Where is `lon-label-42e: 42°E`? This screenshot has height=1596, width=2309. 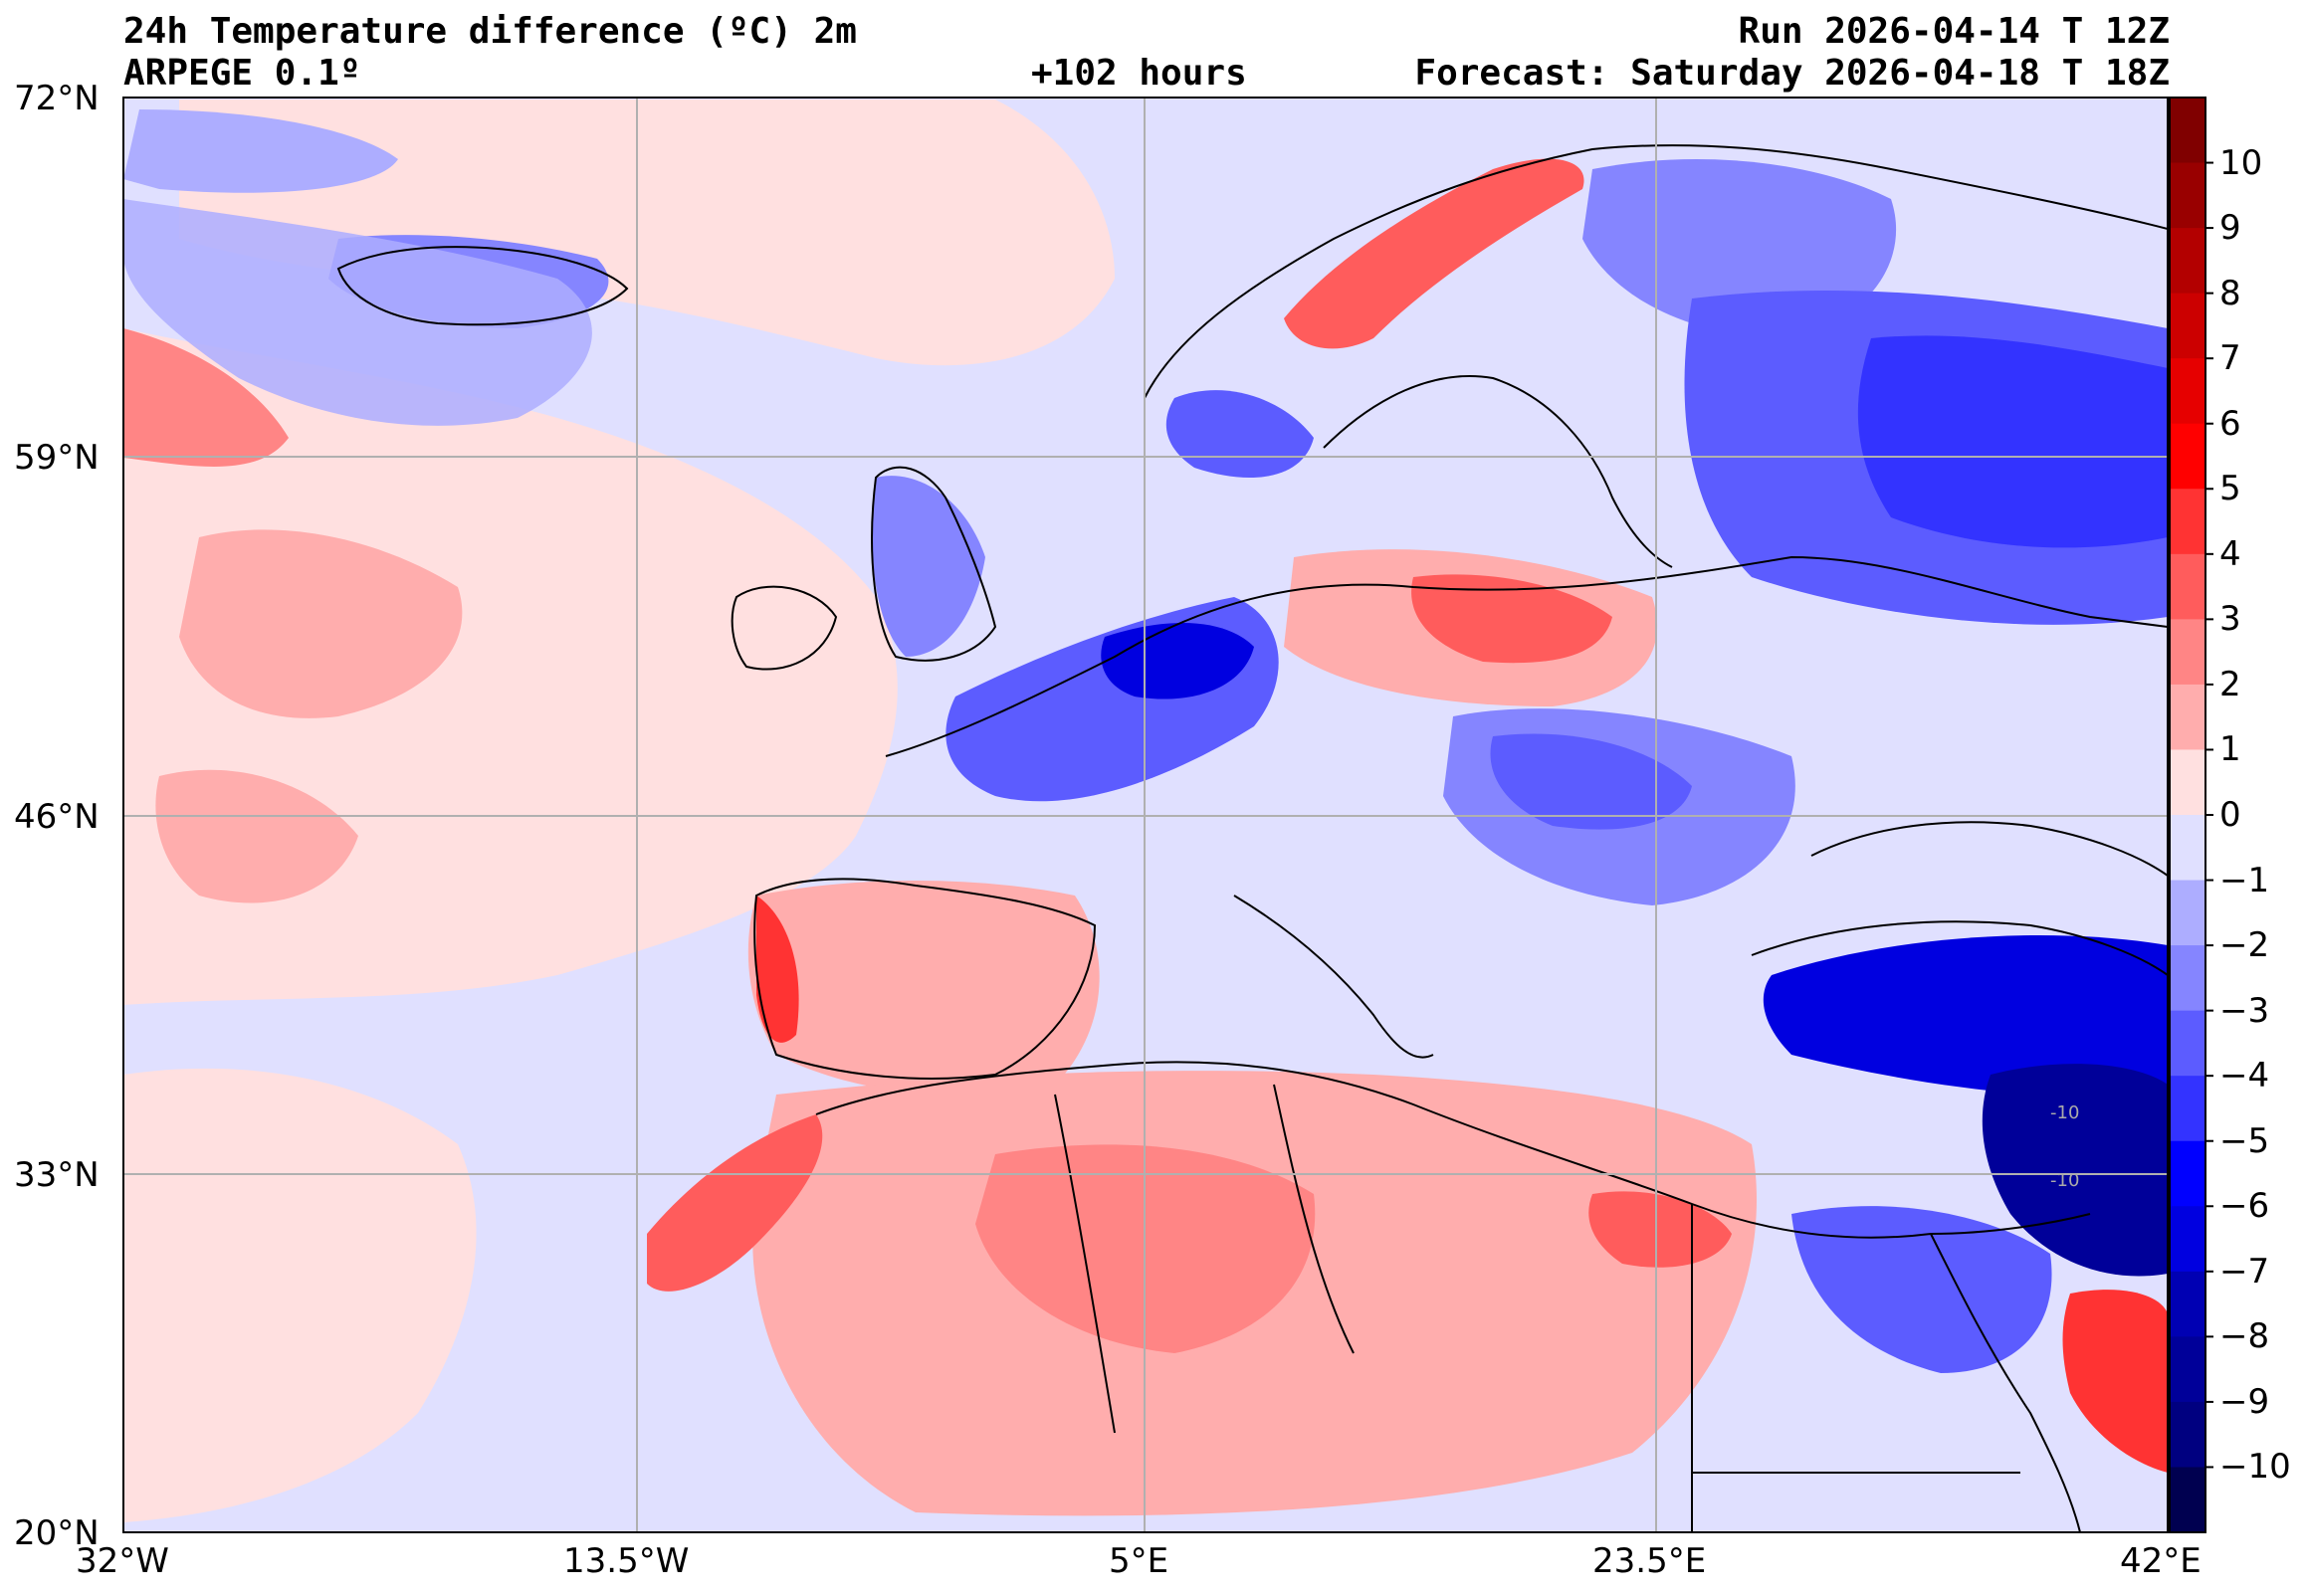
lon-label-42e: 42°E is located at coordinates (2161, 1561).